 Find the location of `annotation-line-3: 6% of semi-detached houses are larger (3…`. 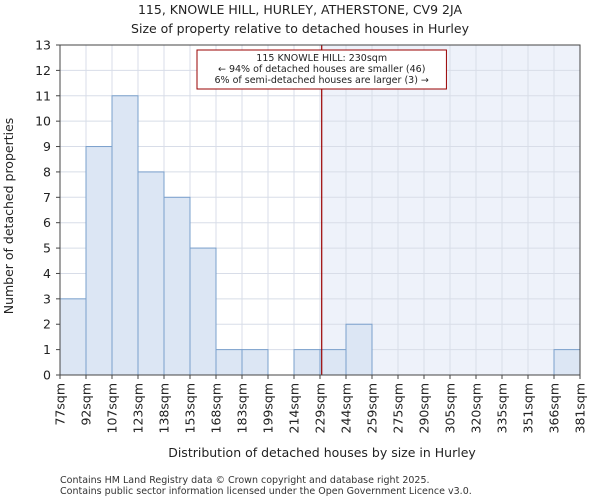

annotation-line-3: 6% of semi-detached houses are larger (3… is located at coordinates (322, 80).